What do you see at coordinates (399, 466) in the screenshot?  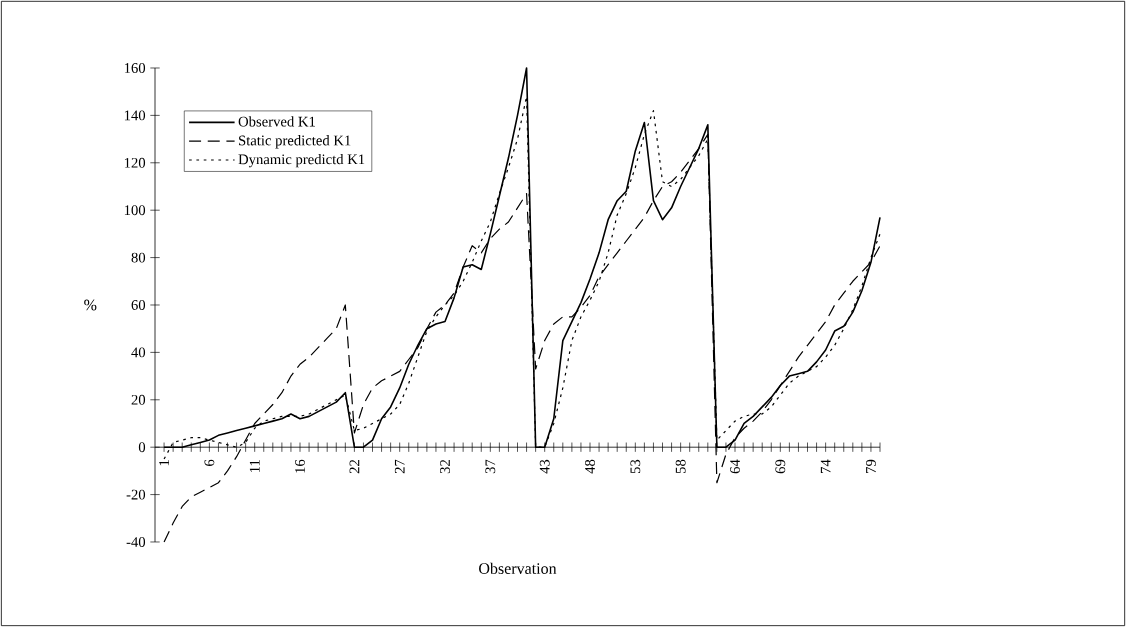 I see `x-tick-label: 27` at bounding box center [399, 466].